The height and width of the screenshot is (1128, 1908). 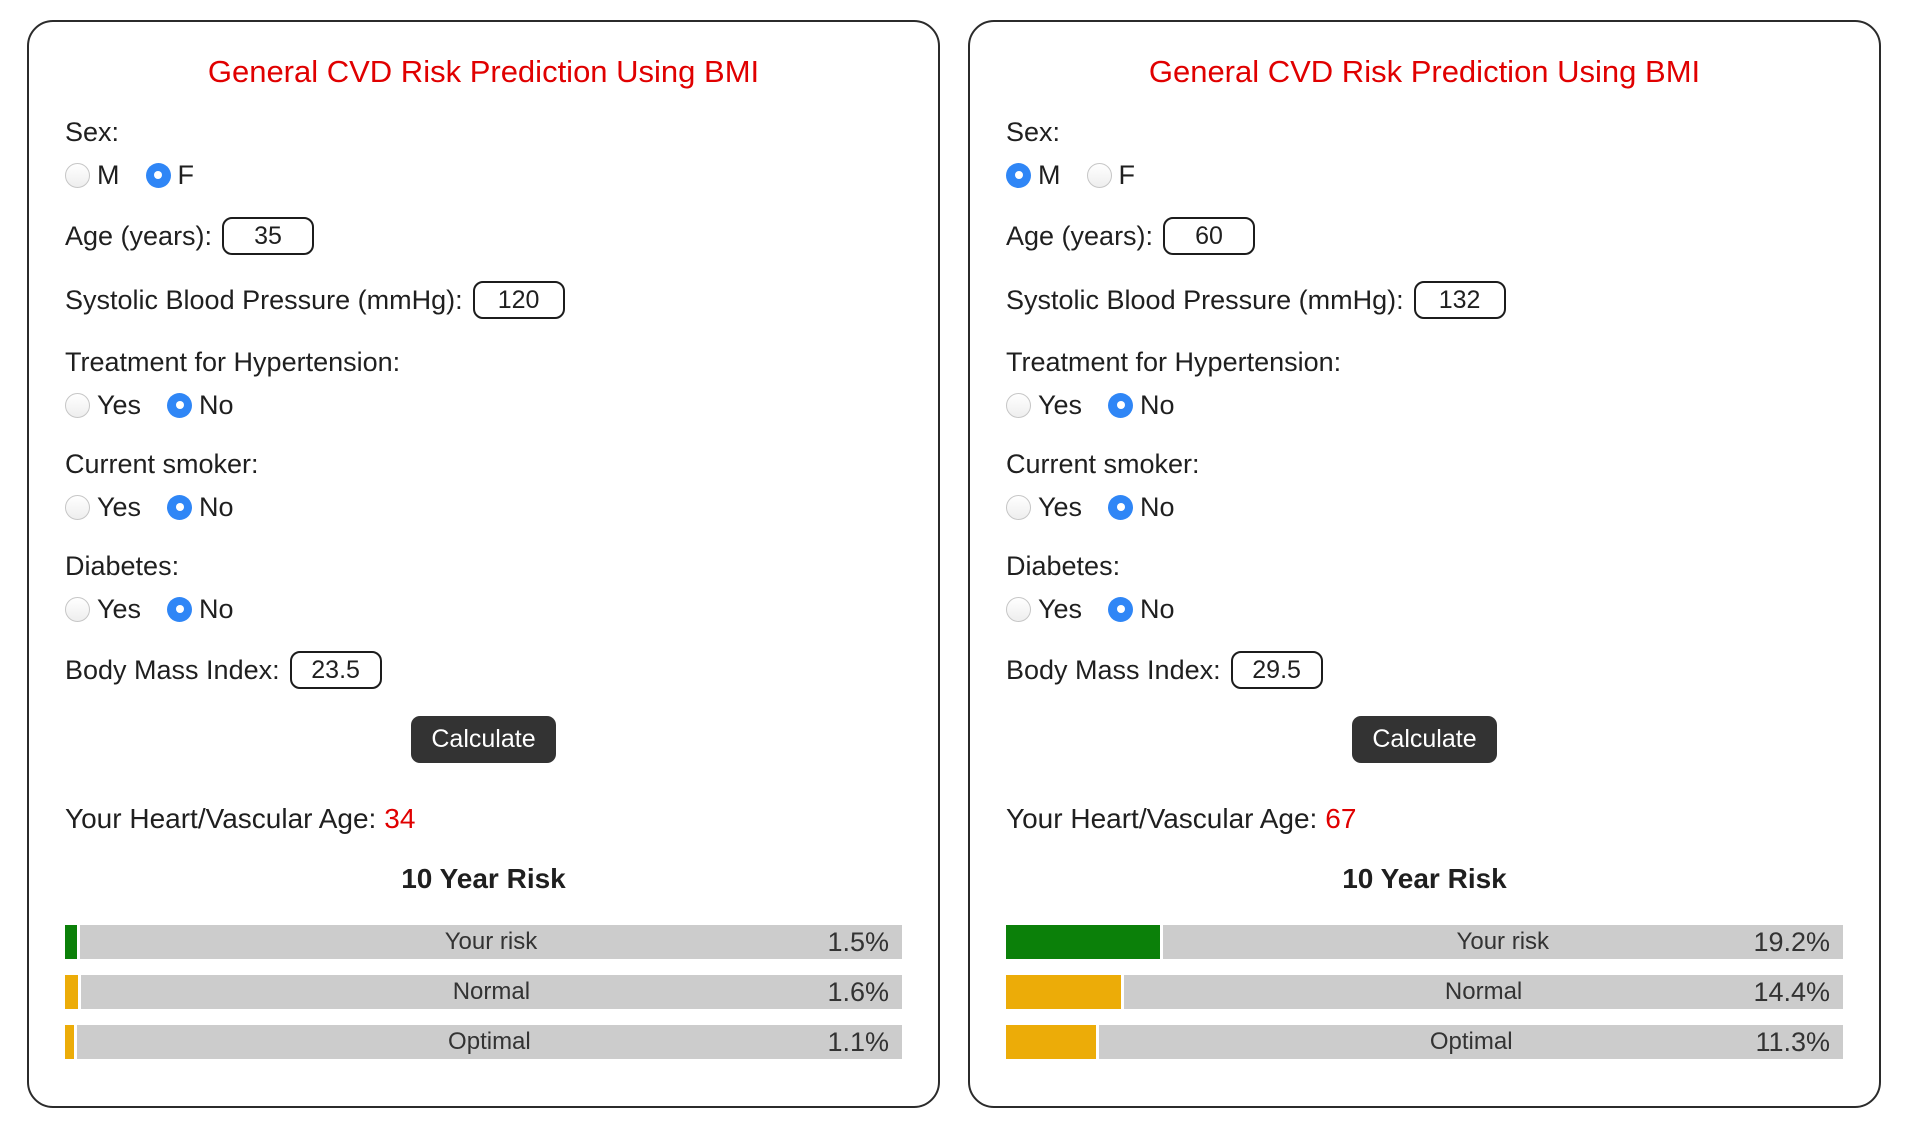 What do you see at coordinates (1791, 991) in the screenshot?
I see `normal-percent: 14.4%` at bounding box center [1791, 991].